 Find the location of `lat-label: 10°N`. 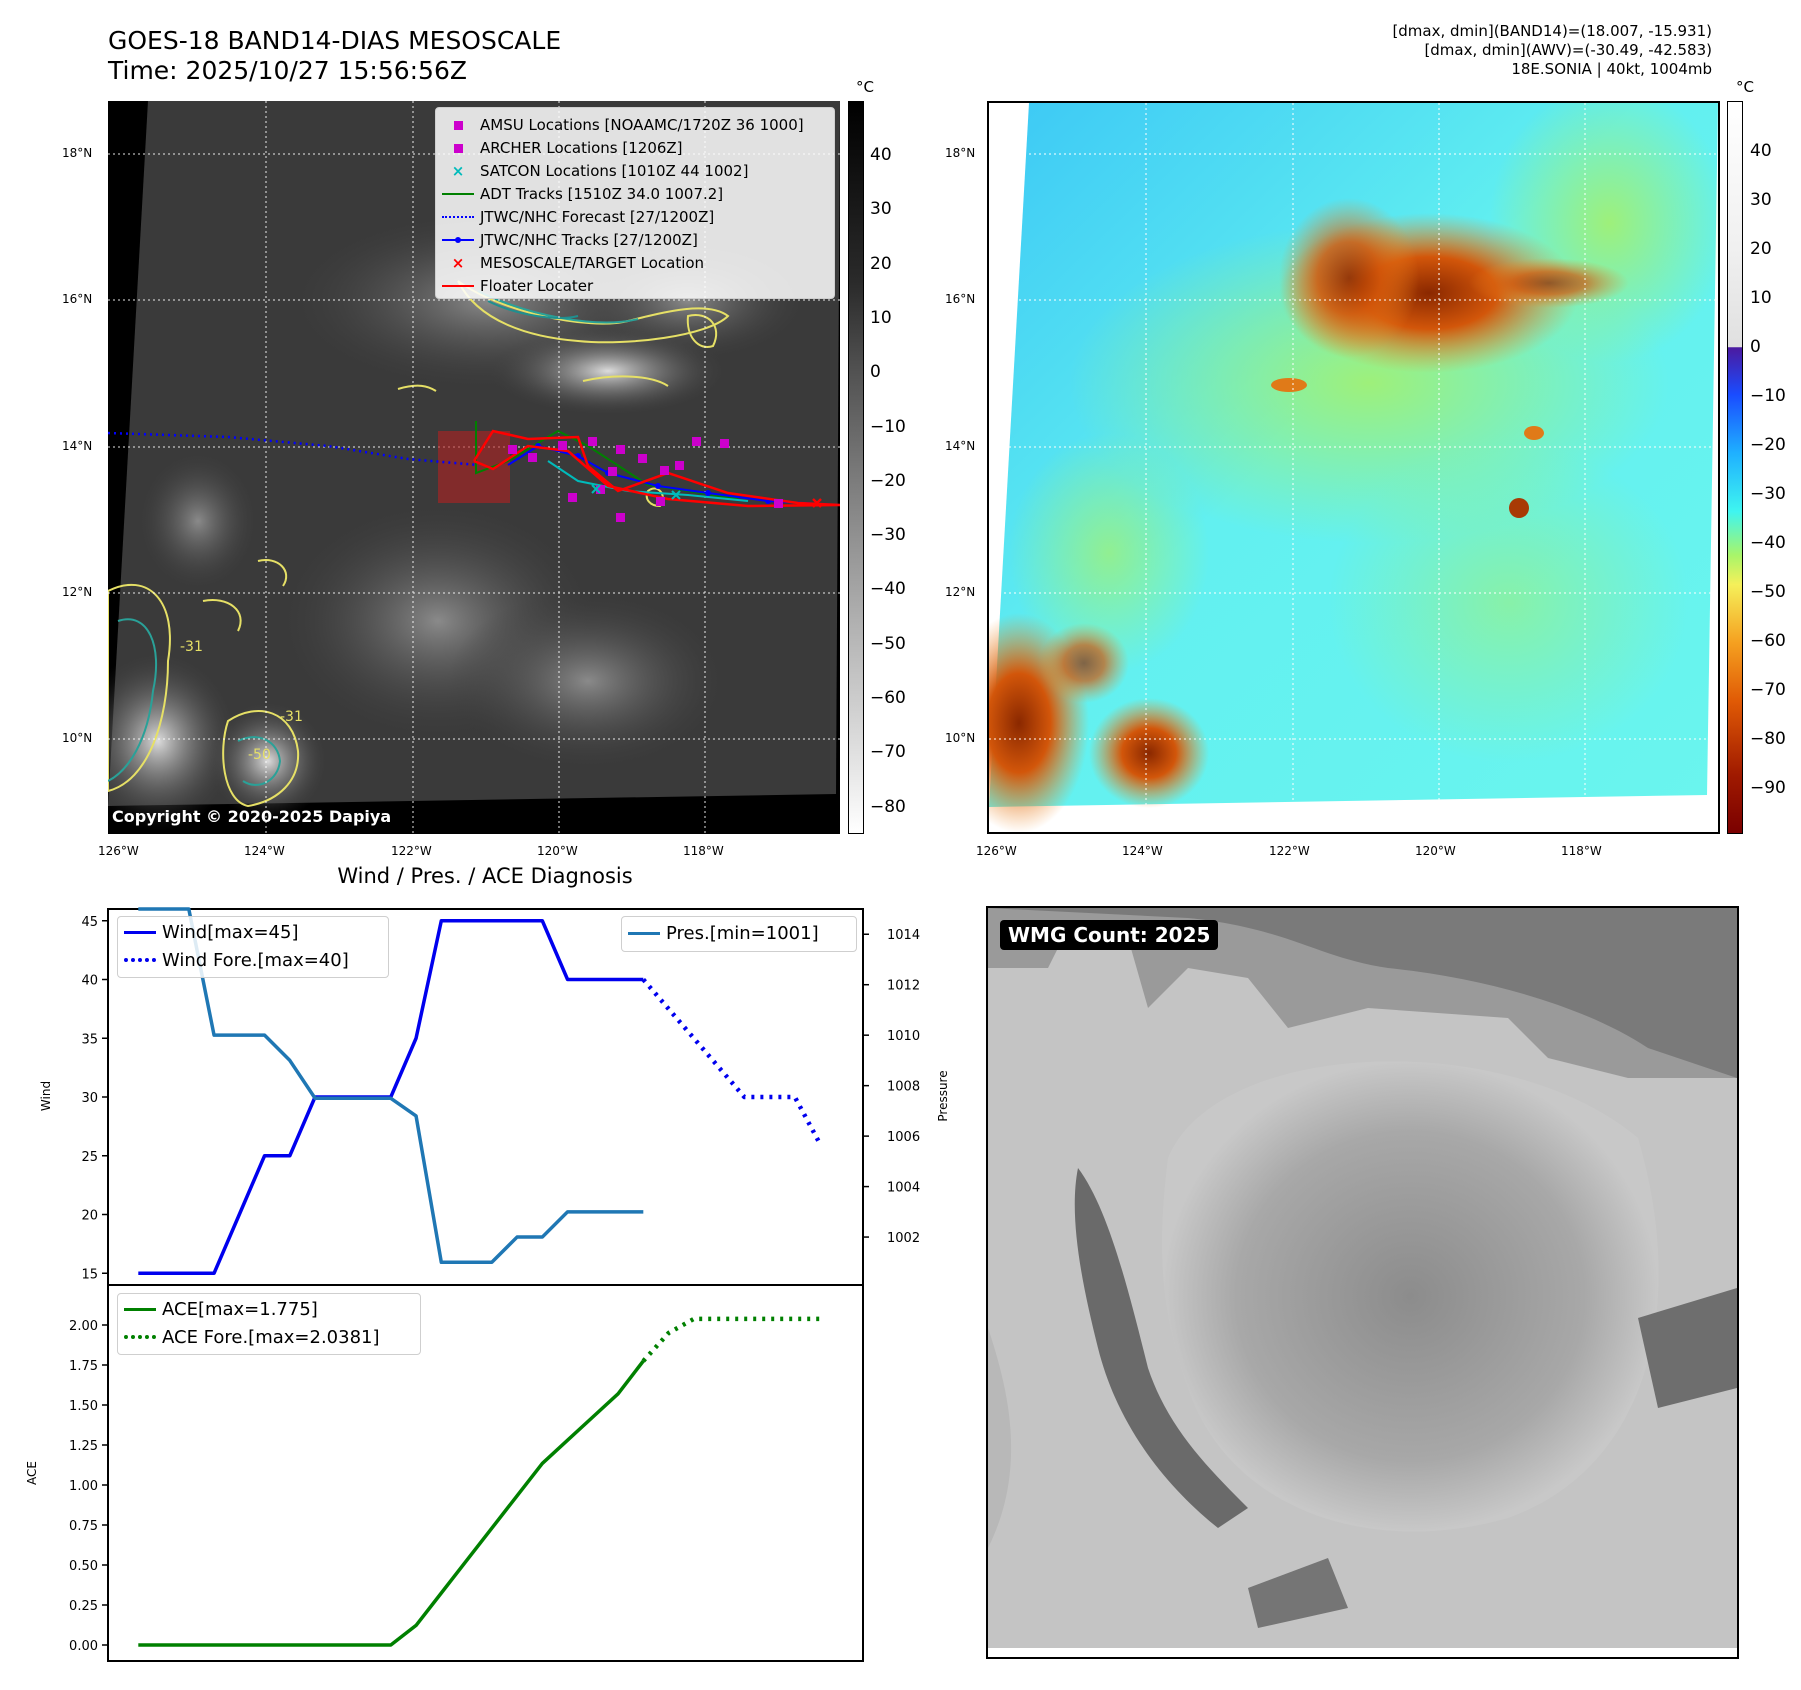

lat-label: 10°N is located at coordinates (960, 738).